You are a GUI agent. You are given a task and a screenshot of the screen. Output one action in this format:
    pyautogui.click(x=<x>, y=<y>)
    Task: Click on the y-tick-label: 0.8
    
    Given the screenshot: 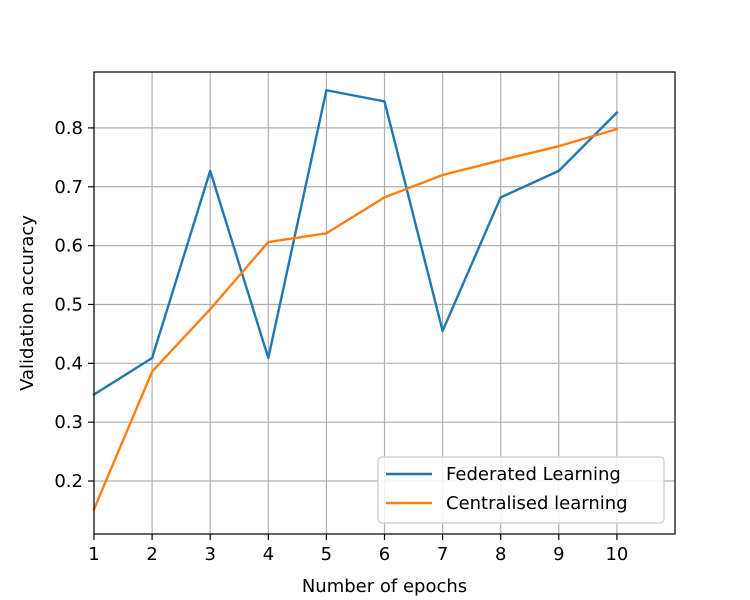 What is the action you would take?
    pyautogui.click(x=68, y=128)
    